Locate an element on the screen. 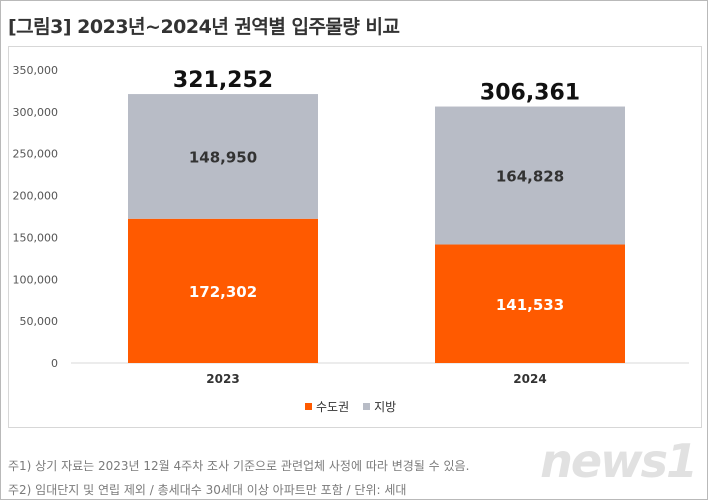 The width and height of the screenshot is (710, 502). legend-swatch-regional is located at coordinates (367, 406).